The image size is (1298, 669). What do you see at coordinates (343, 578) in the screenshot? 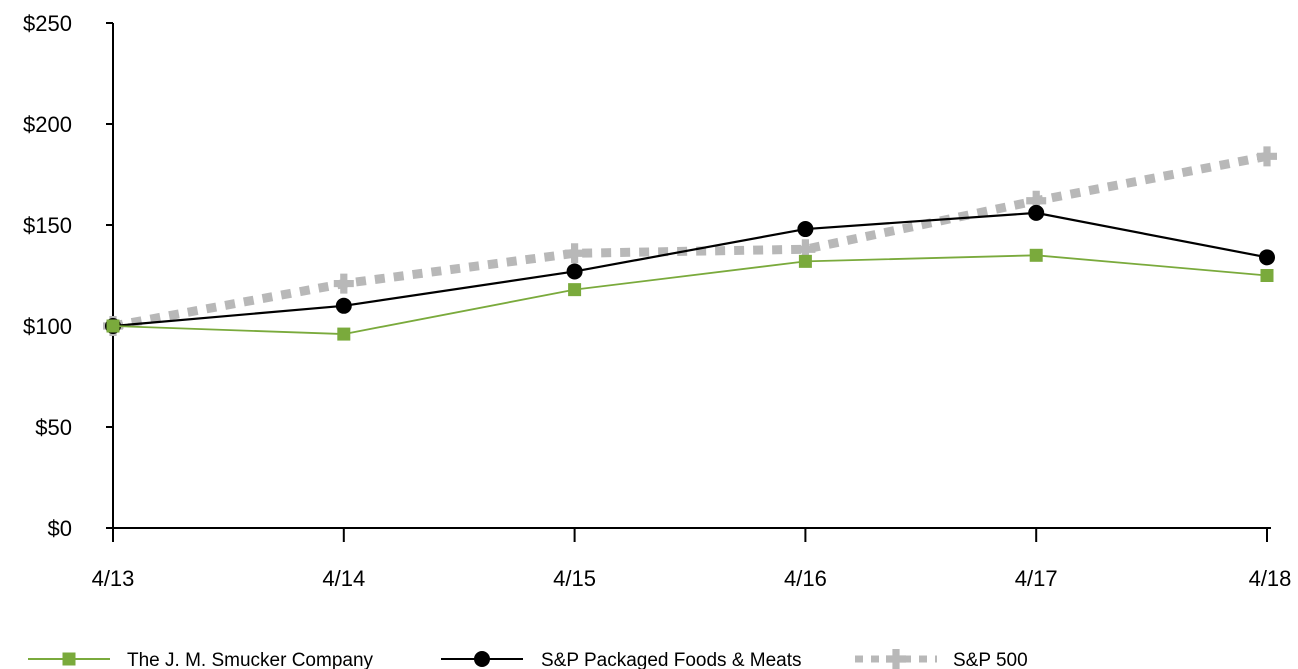
I see `x-tick-label: 4/14` at bounding box center [343, 578].